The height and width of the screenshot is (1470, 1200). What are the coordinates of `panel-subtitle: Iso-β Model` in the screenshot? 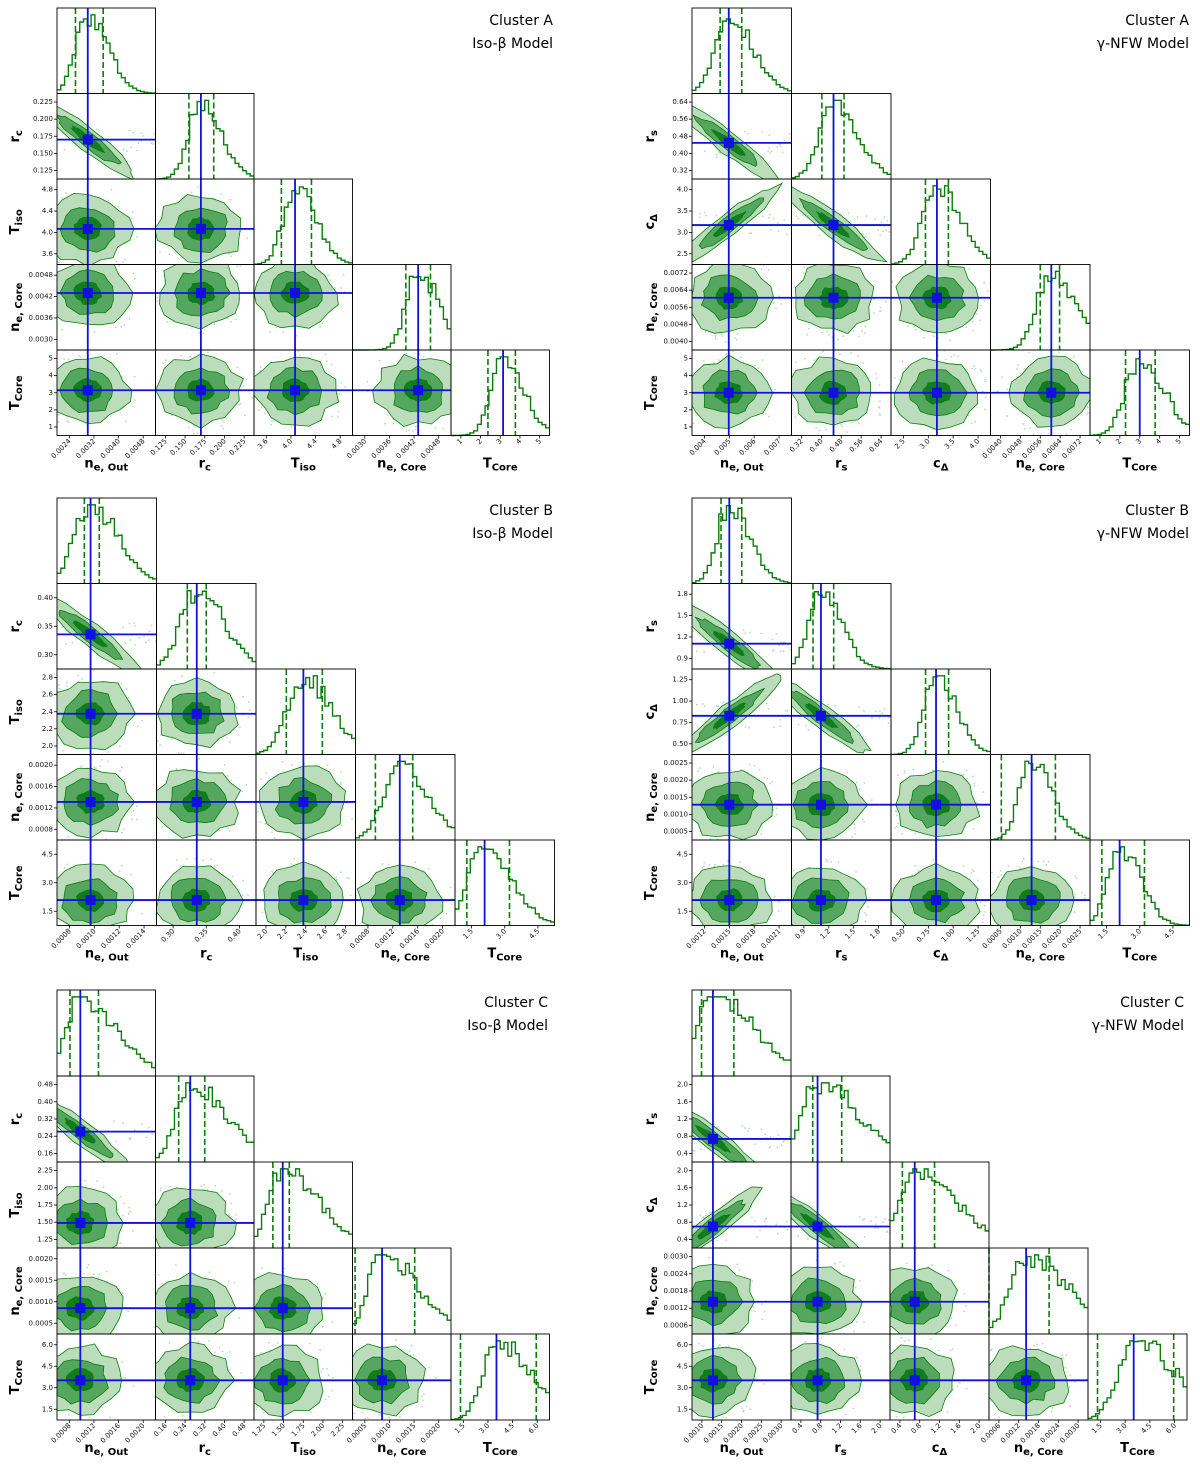 It's located at (507, 1026).